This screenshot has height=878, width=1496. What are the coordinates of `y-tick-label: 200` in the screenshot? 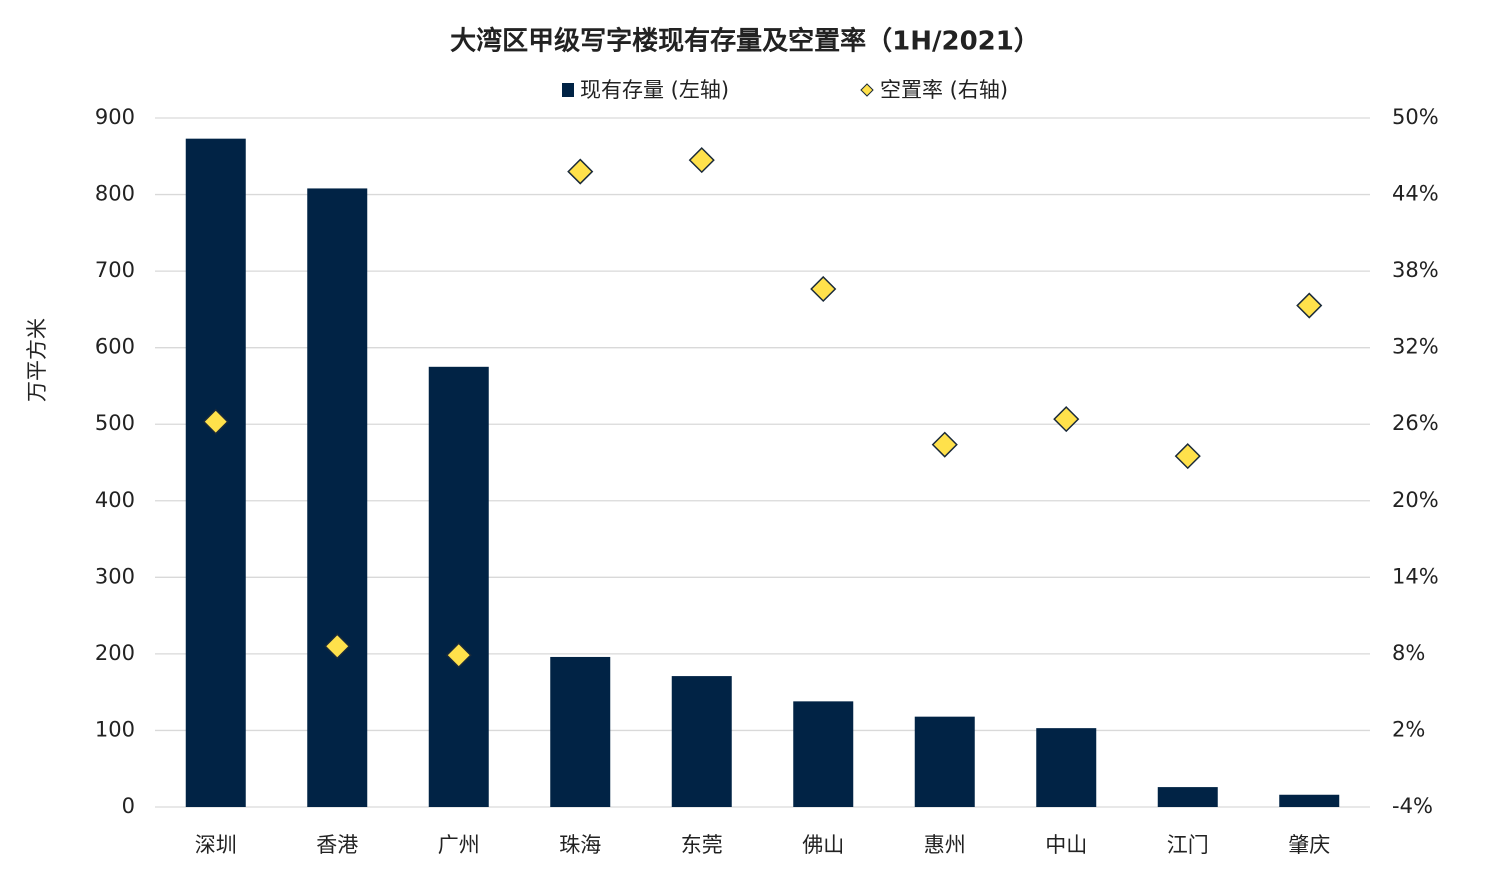 It's located at (115, 653).